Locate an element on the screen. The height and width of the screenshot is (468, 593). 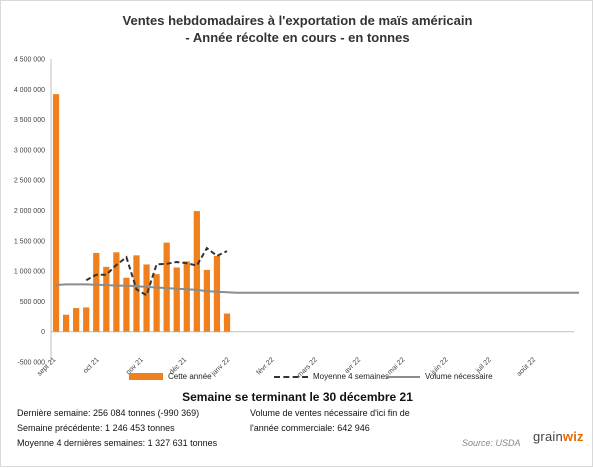
logo-text-accent: wiz is located at coordinates (573, 436).